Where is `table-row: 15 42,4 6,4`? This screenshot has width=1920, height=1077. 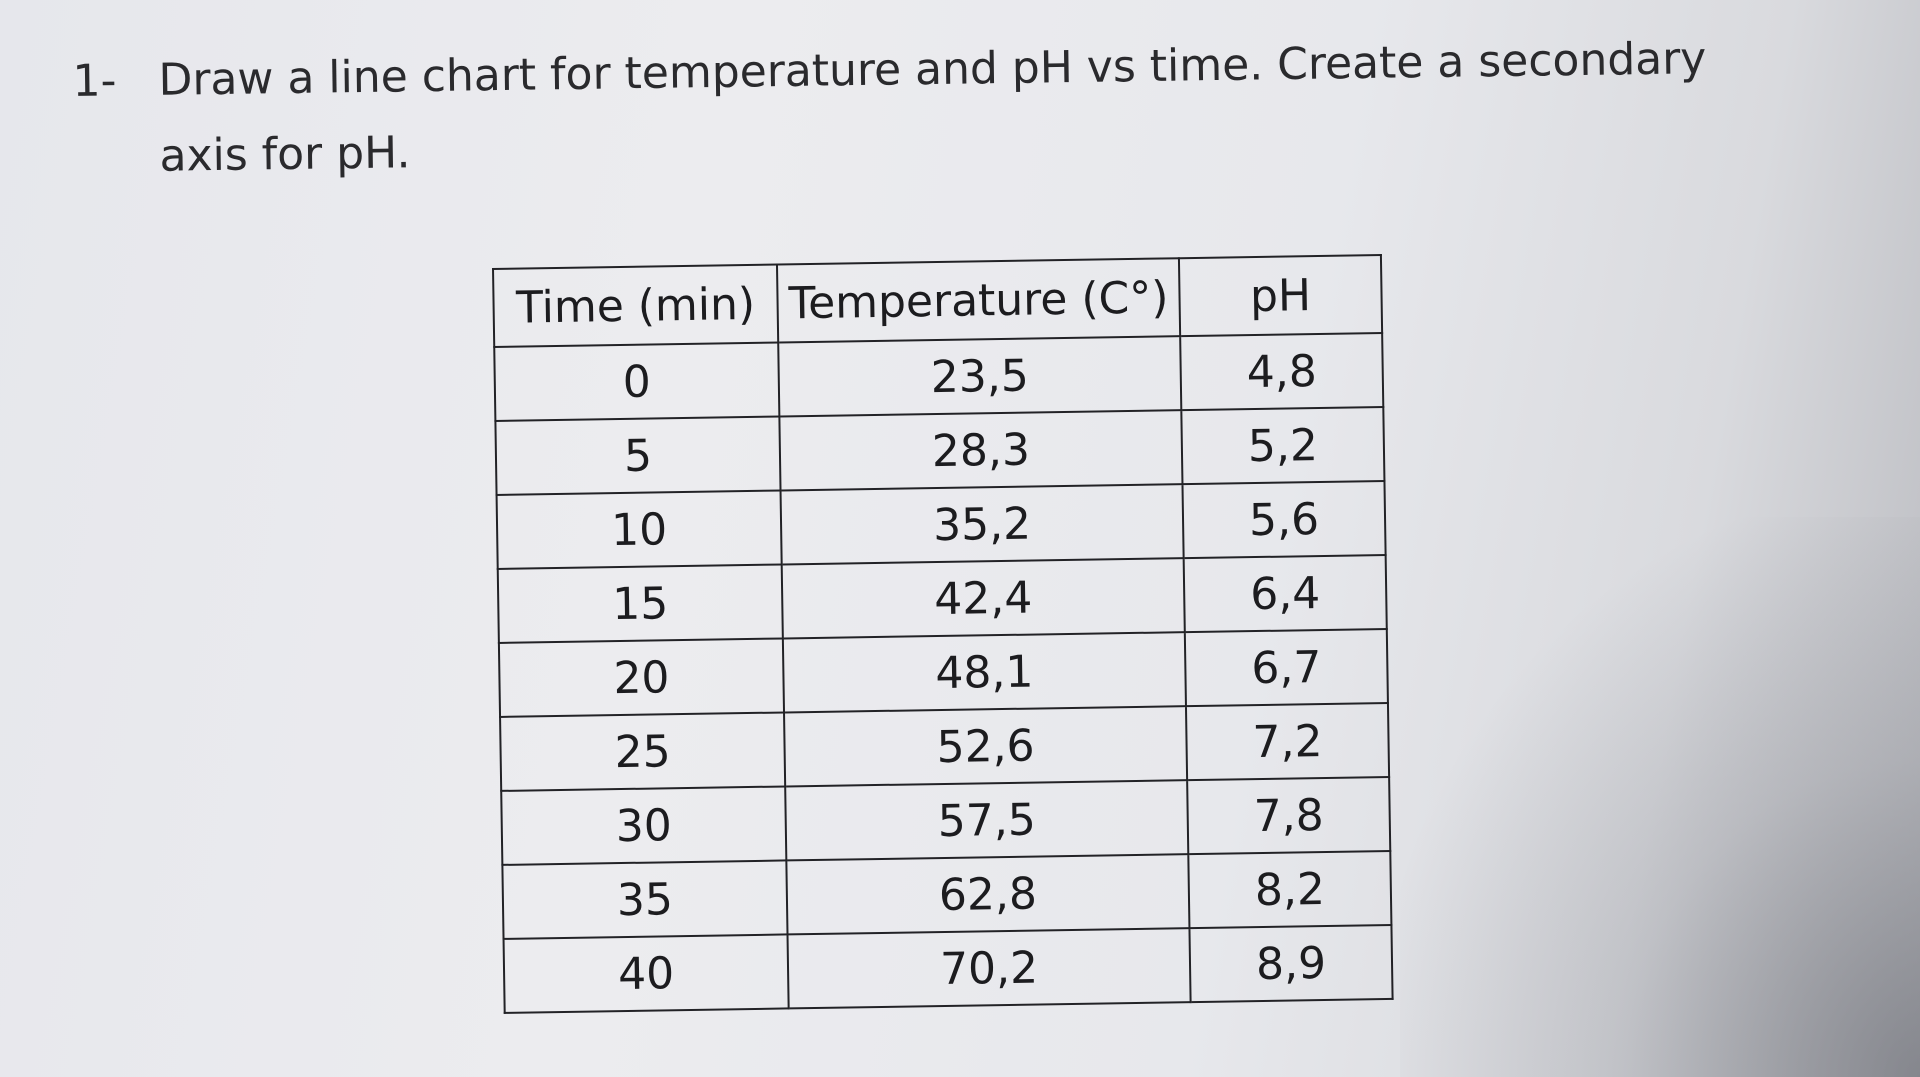
table-row: 15 42,4 6,4 is located at coordinates (942, 598).